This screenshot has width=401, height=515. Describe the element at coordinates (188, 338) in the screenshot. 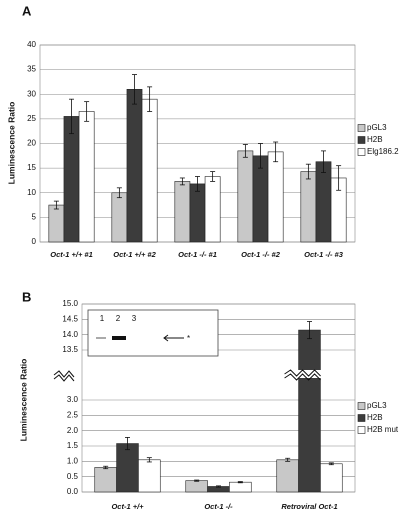

I see `inset-marker: *` at that location.